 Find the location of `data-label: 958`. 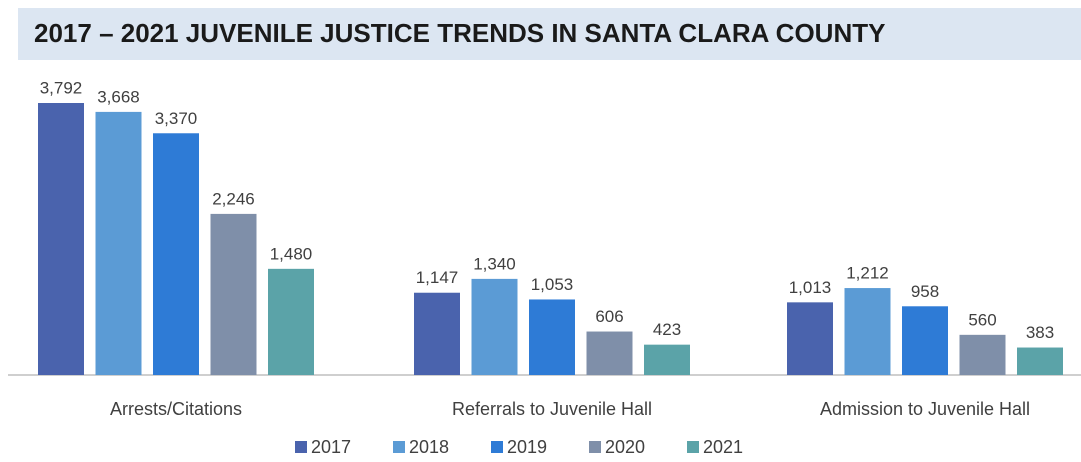

data-label: 958 is located at coordinates (925, 291).